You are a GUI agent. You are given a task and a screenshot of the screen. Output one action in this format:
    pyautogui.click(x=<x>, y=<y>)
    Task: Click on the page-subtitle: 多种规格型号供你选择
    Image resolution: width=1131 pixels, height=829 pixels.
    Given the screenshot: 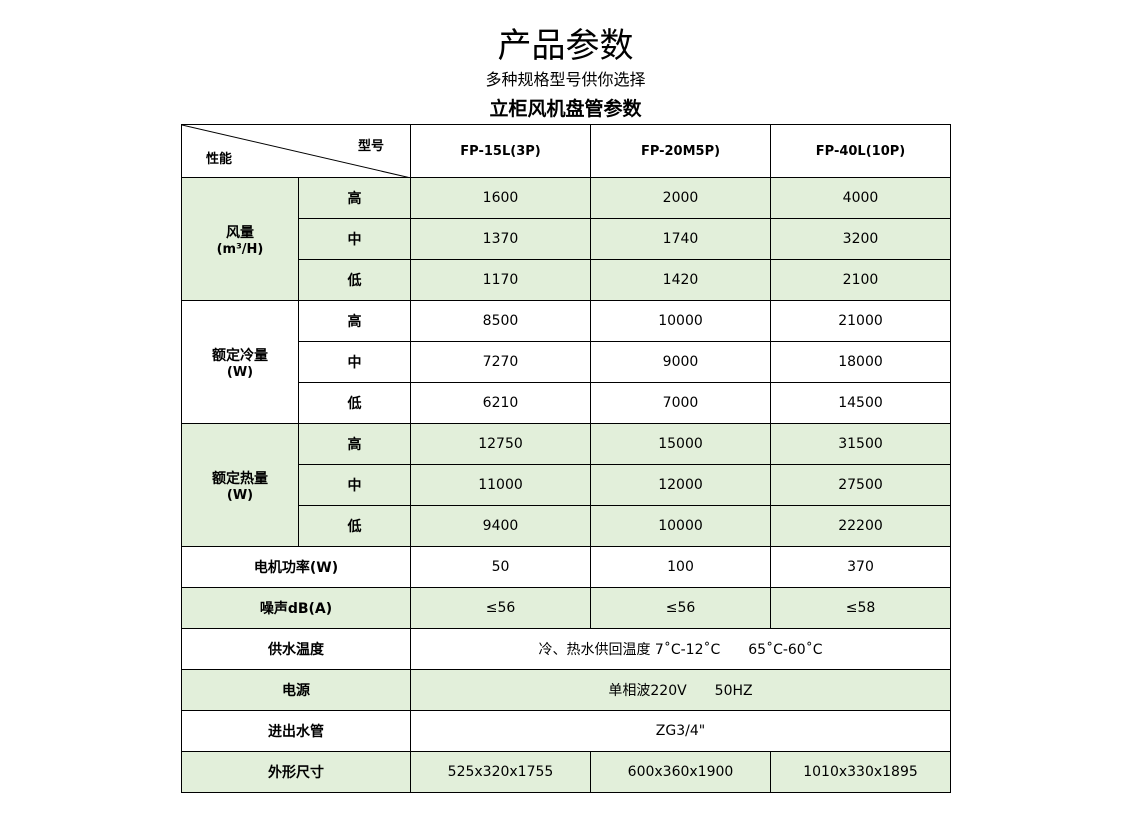 What is the action you would take?
    pyautogui.click(x=565, y=79)
    